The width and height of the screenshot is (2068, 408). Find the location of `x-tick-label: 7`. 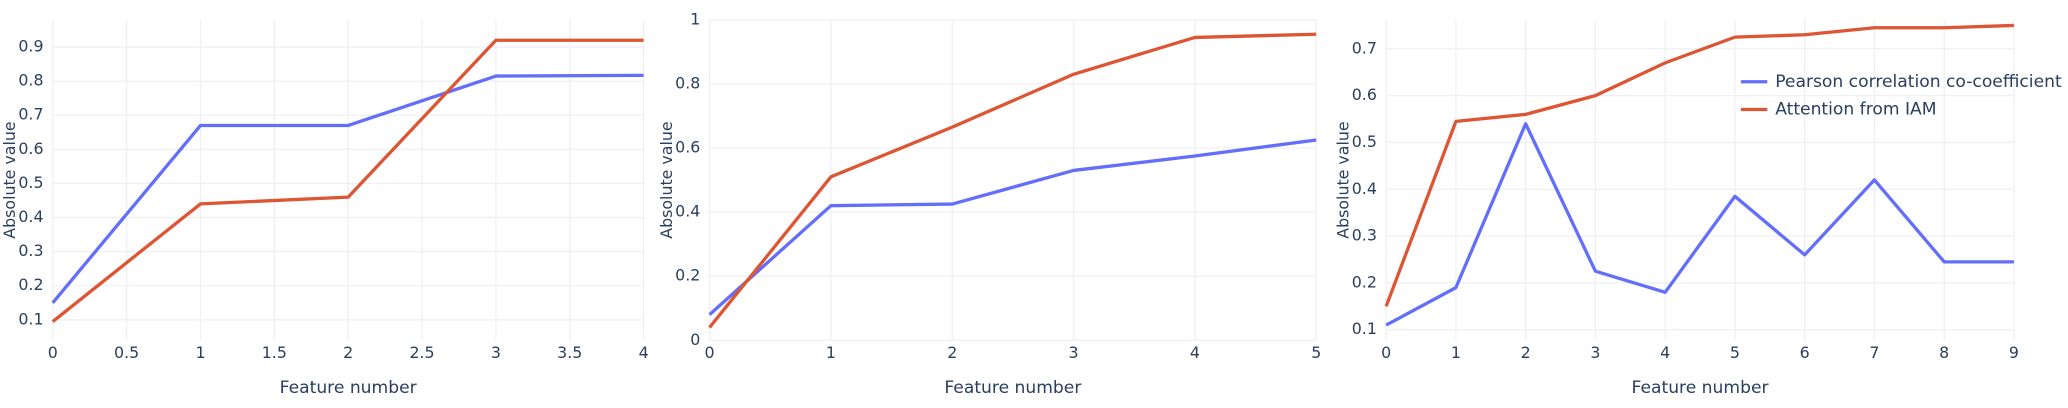

x-tick-label: 7 is located at coordinates (1874, 352).